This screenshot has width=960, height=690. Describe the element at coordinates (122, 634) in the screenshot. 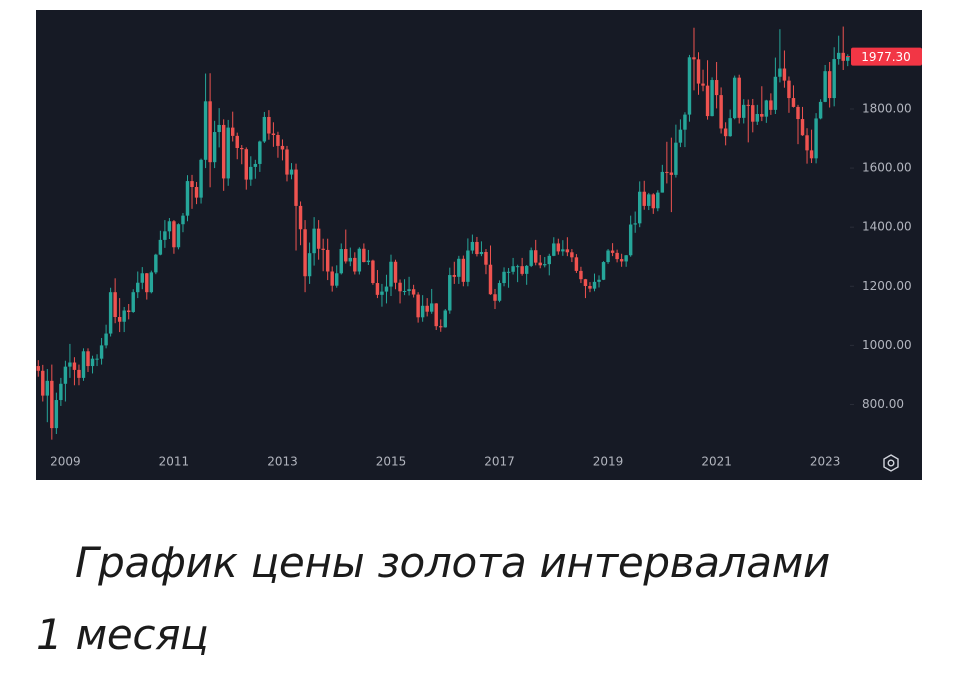

I see `caption-line: 1 месяц` at that location.